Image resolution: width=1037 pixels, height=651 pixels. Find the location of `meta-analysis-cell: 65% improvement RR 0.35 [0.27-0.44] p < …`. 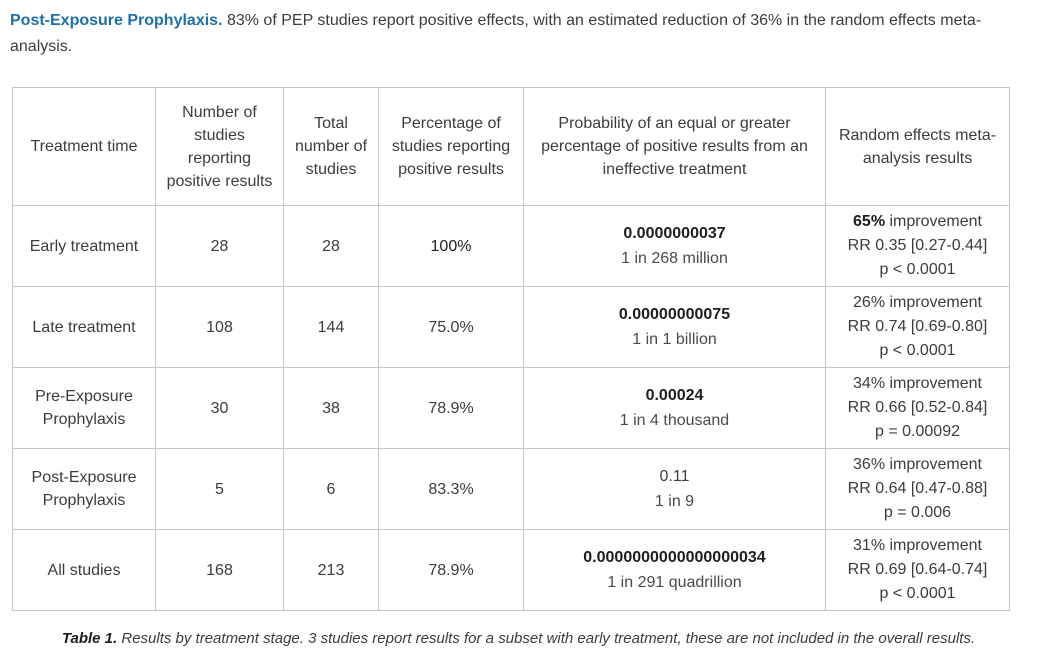

meta-analysis-cell: 65% improvement RR 0.35 [0.27-0.44] p < … is located at coordinates (917, 246).